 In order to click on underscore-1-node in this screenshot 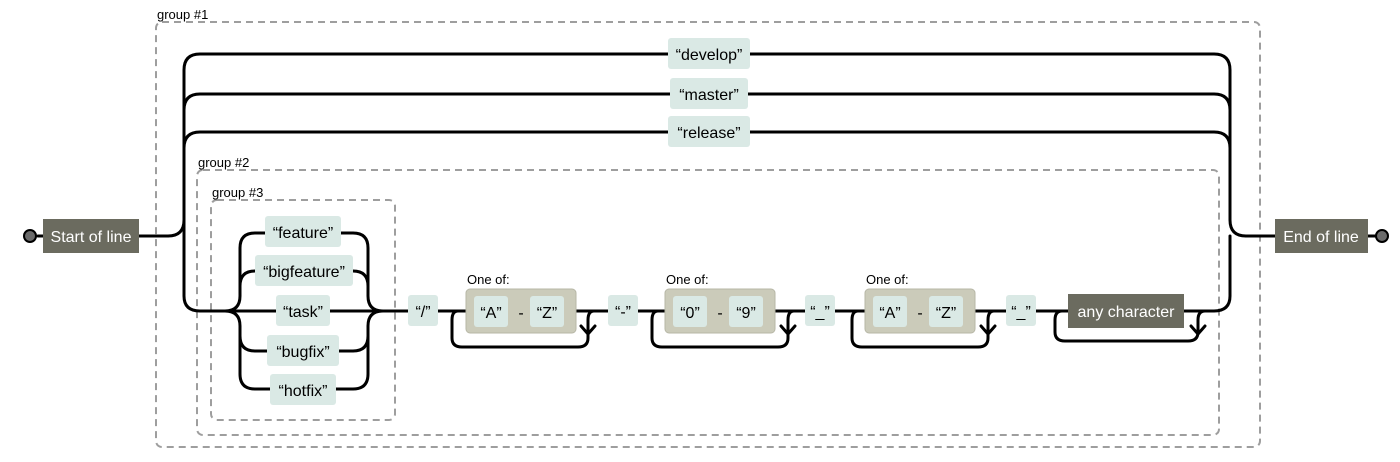, I will do `click(820, 310)`.